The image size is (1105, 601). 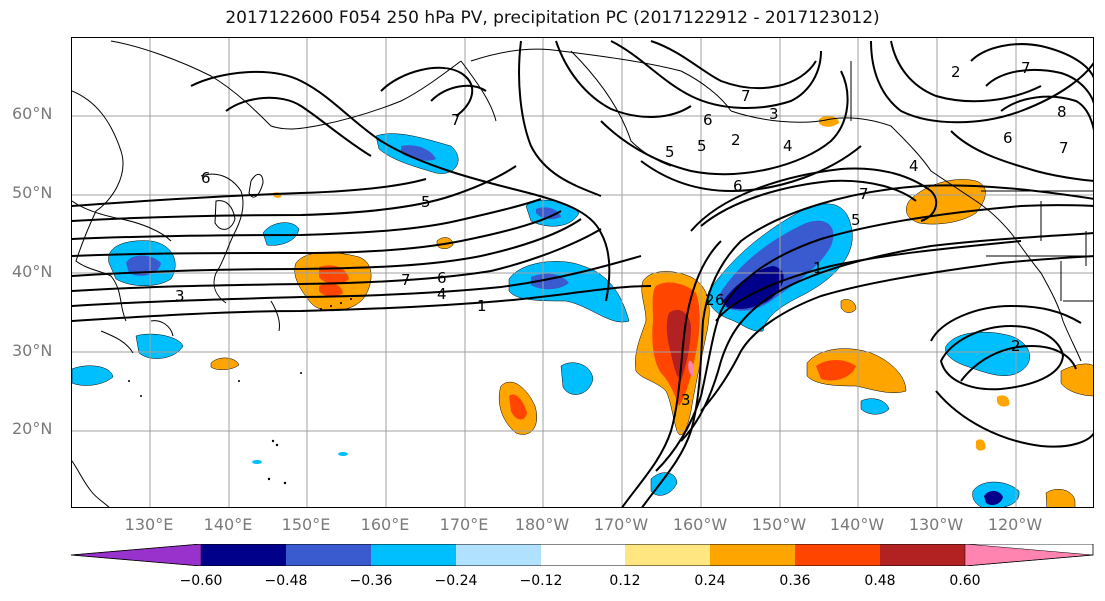 I want to click on contour-label: 8, so click(x=1062, y=112).